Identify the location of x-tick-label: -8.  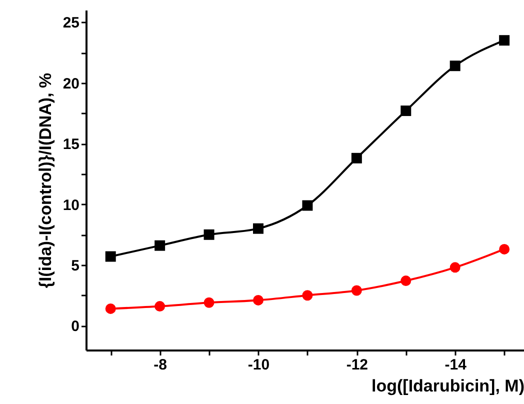
(160, 365).